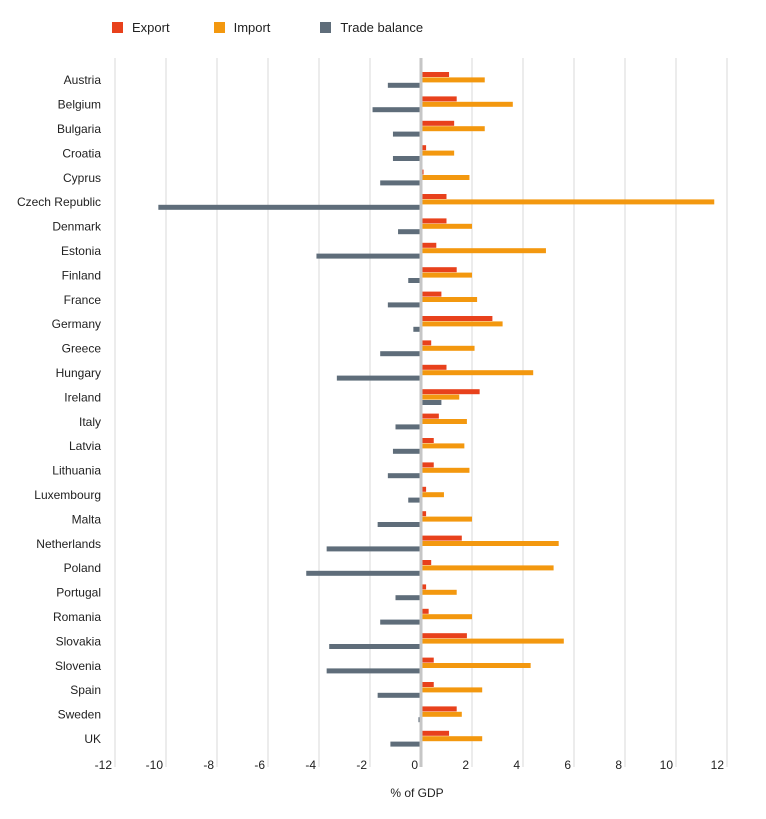 The width and height of the screenshot is (766, 819). I want to click on bar-export-denmark, so click(434, 221).